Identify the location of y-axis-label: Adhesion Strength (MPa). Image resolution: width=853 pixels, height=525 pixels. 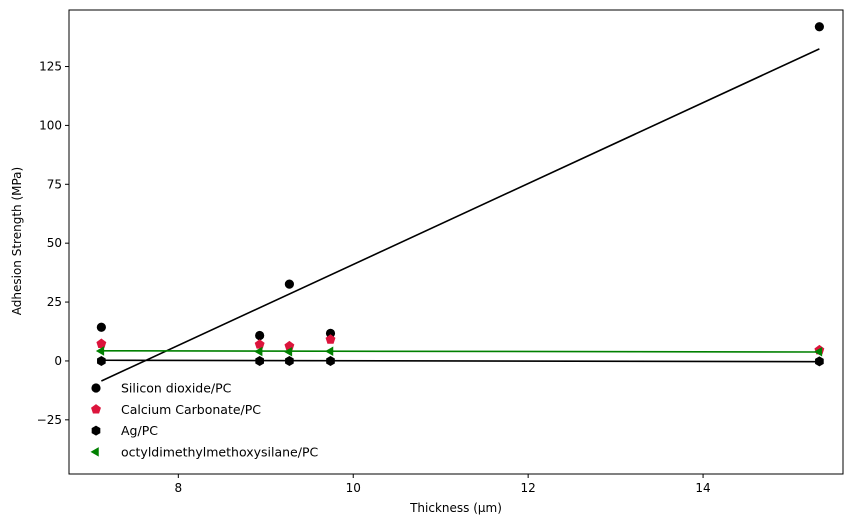
(17, 241).